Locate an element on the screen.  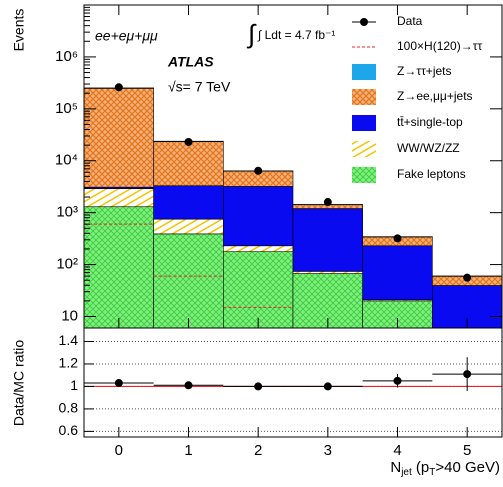
x-axis-label-part: N is located at coordinates (395, 467).